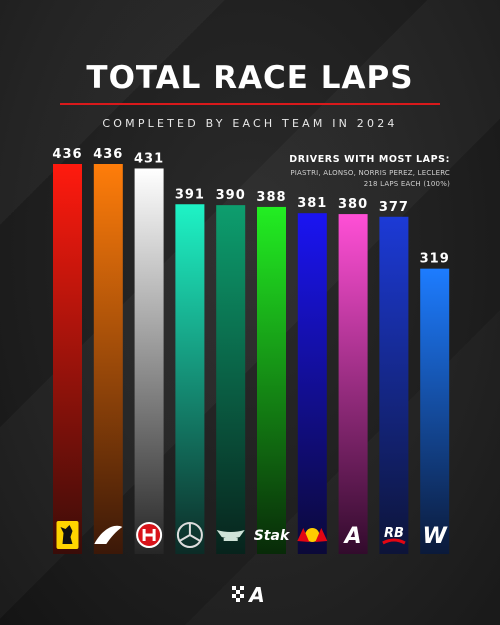  Describe the element at coordinates (406, 184) in the screenshot. I see `note-laps: 218 LAPS EACH (100%)` at that location.